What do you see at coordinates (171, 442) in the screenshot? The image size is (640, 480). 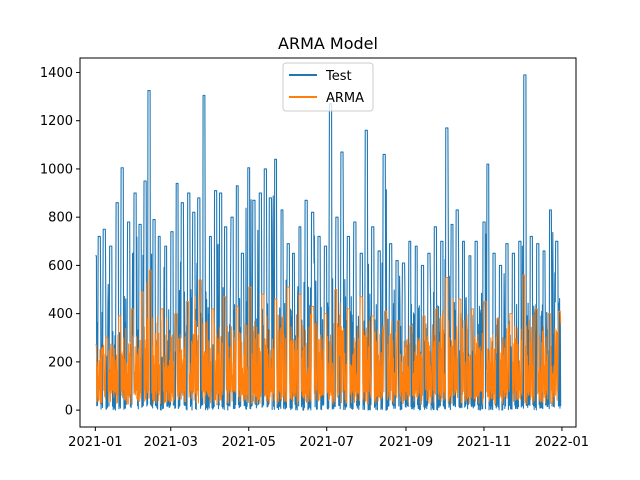 I see `x-tick-label: 2021-03` at bounding box center [171, 442].